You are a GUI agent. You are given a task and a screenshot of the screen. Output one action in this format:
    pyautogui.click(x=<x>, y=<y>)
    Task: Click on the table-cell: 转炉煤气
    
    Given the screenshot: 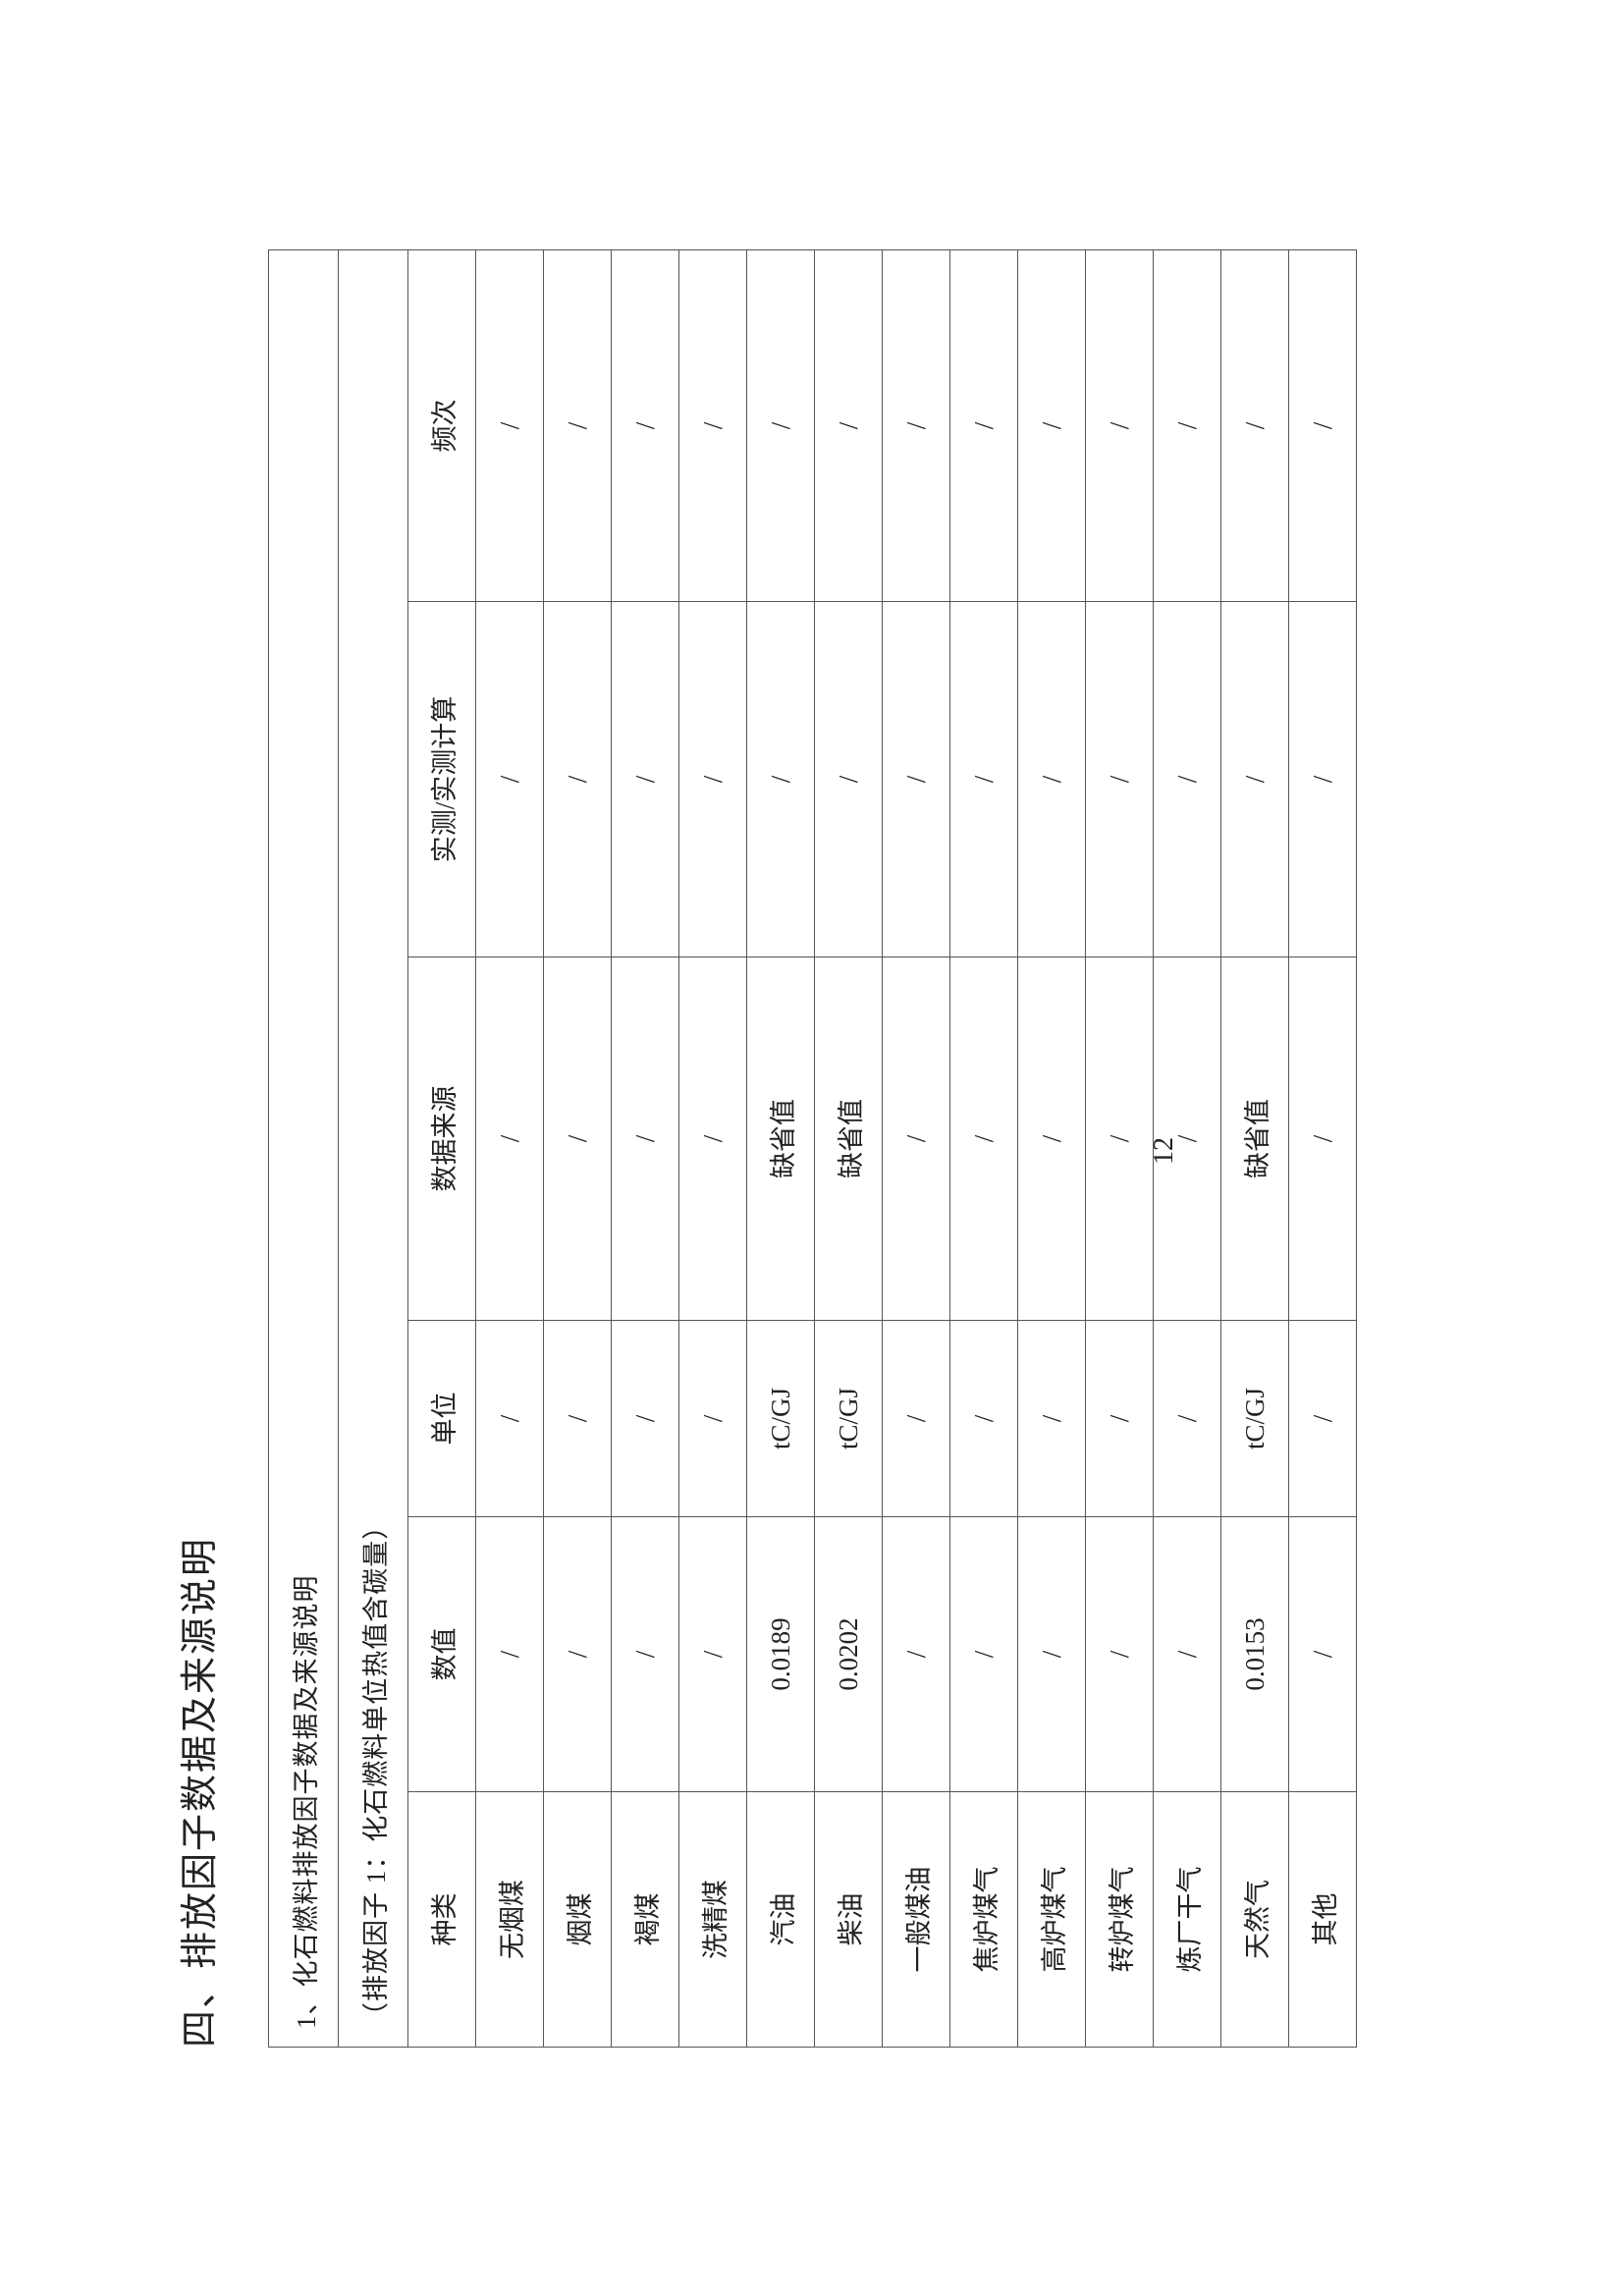 What is the action you would take?
    pyautogui.click(x=1119, y=1919)
    